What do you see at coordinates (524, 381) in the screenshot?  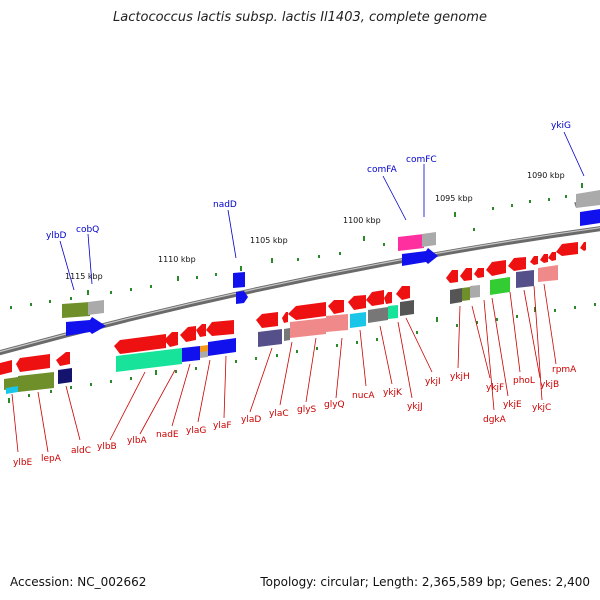 I see `gene-label-phoL: phoL` at bounding box center [524, 381].